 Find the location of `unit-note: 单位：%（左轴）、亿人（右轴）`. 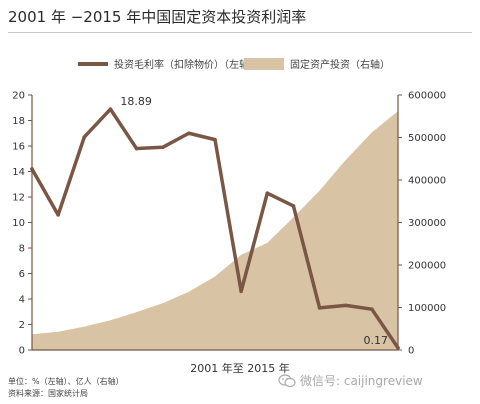

unit-note: 单位：%（左轴）、亿人（右轴） is located at coordinates (66, 381).